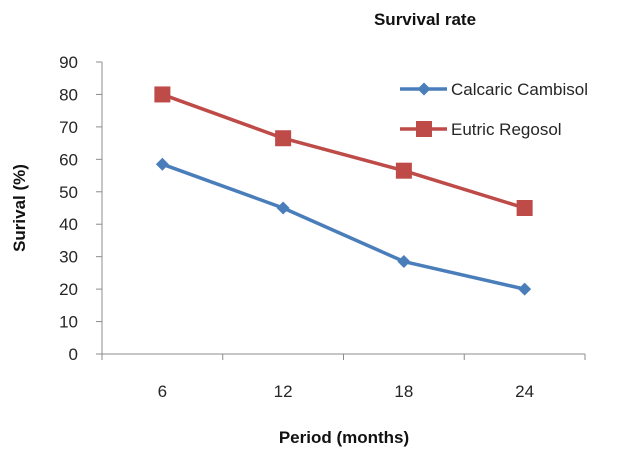  I want to click on y-tick-label: 60, so click(68, 159).